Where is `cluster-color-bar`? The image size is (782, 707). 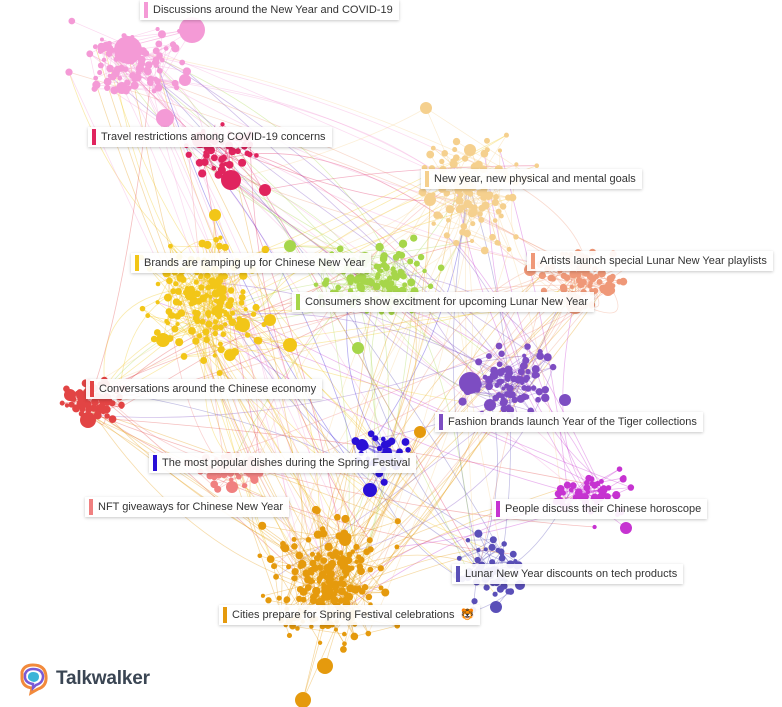
cluster-color-bar is located at coordinates (91, 507).